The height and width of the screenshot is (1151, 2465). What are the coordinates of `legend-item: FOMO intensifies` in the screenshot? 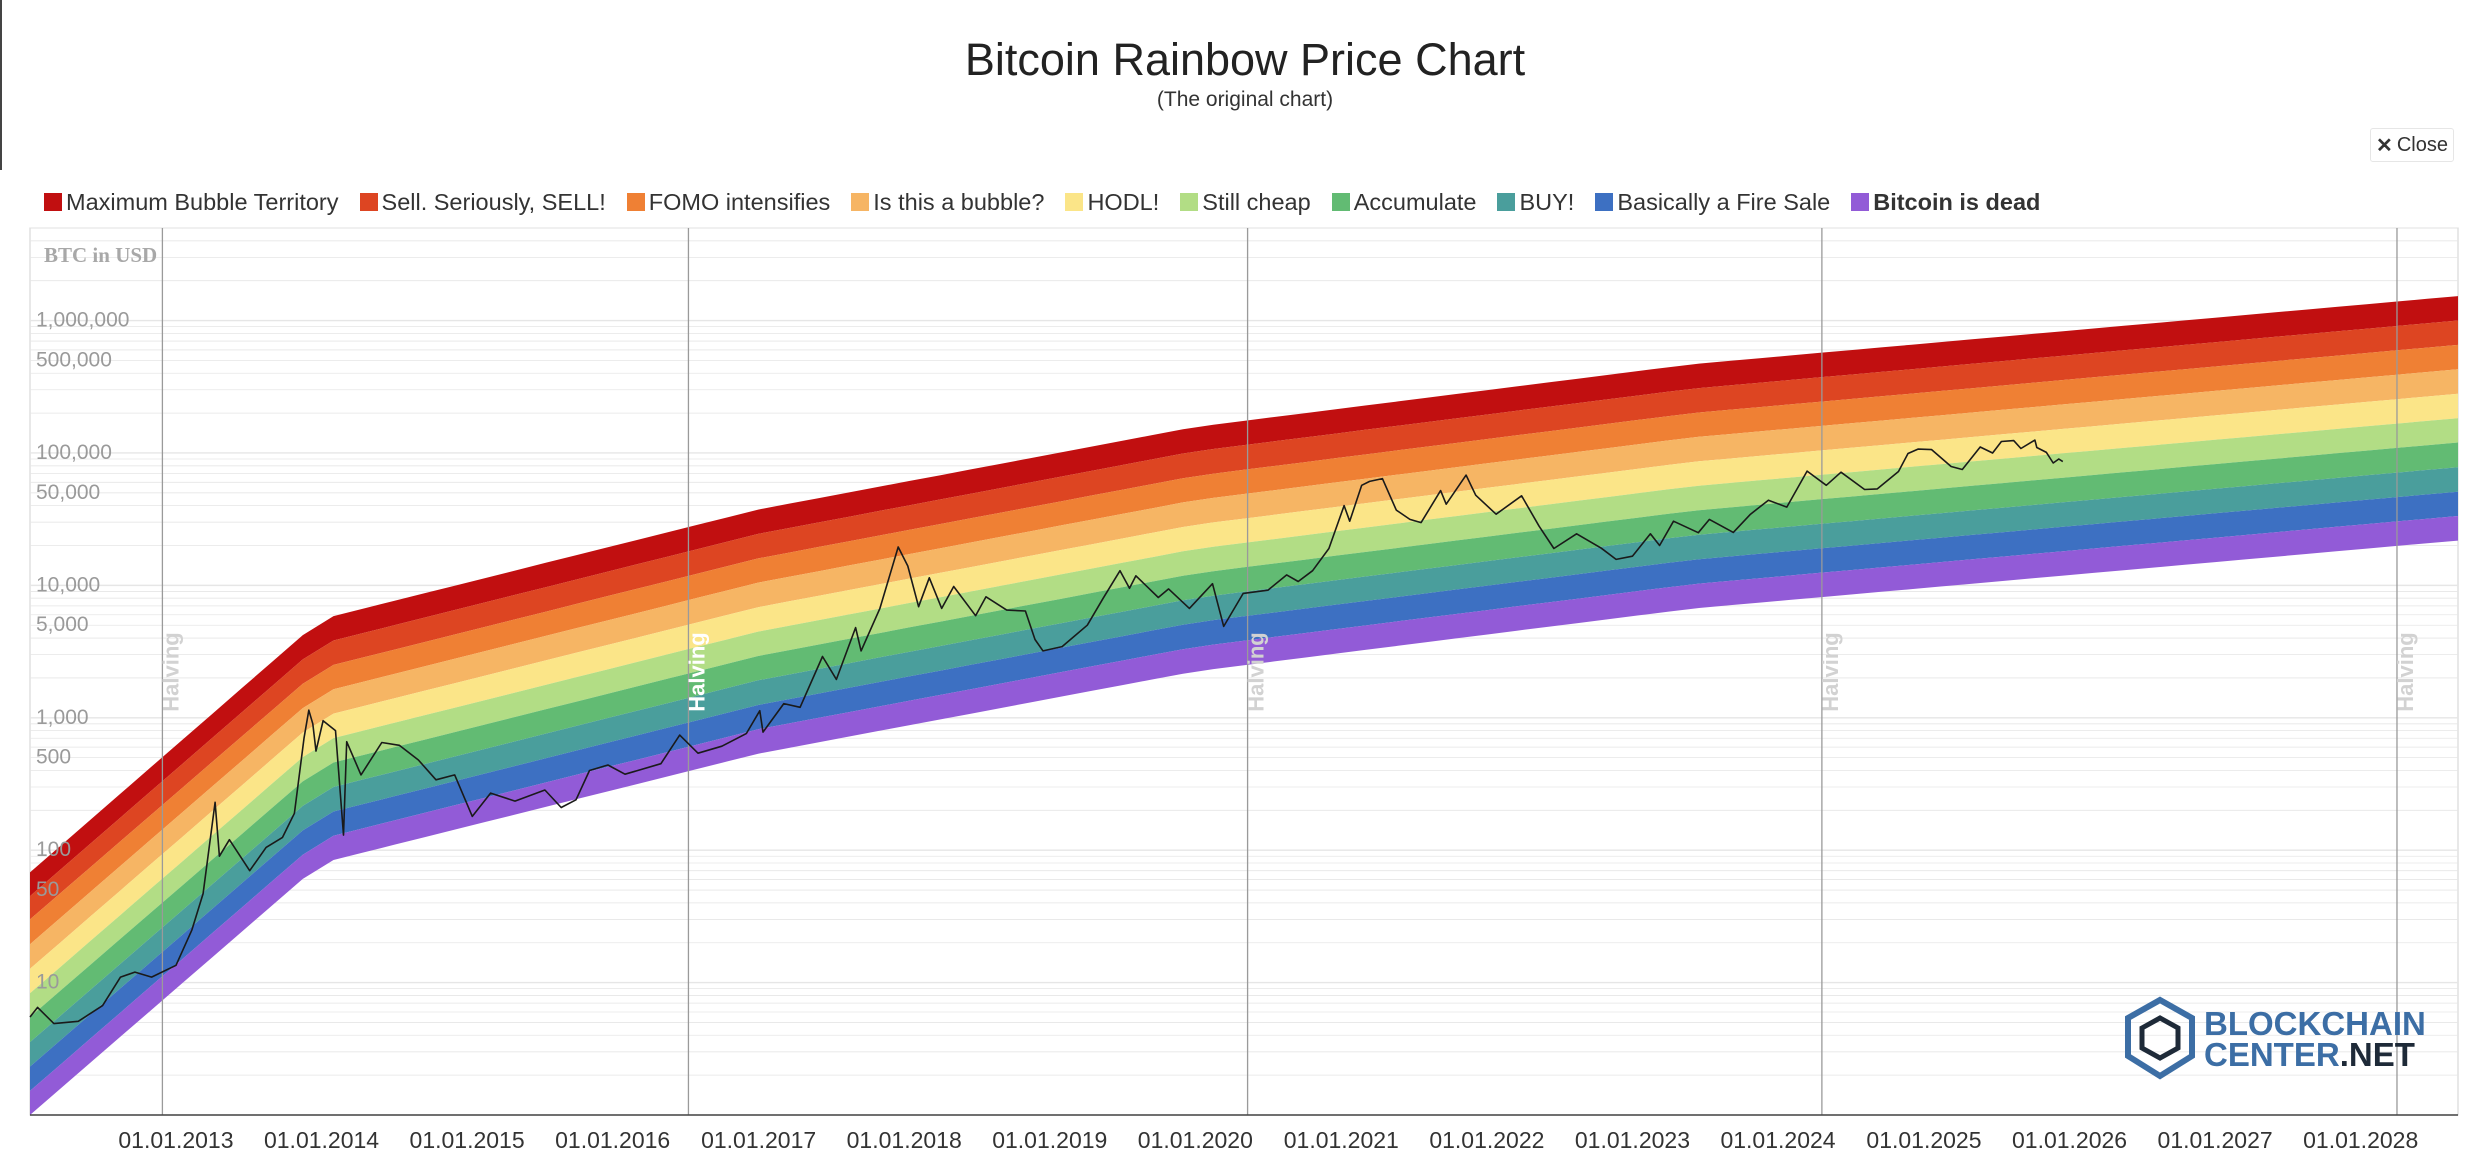 It's located at (728, 202).